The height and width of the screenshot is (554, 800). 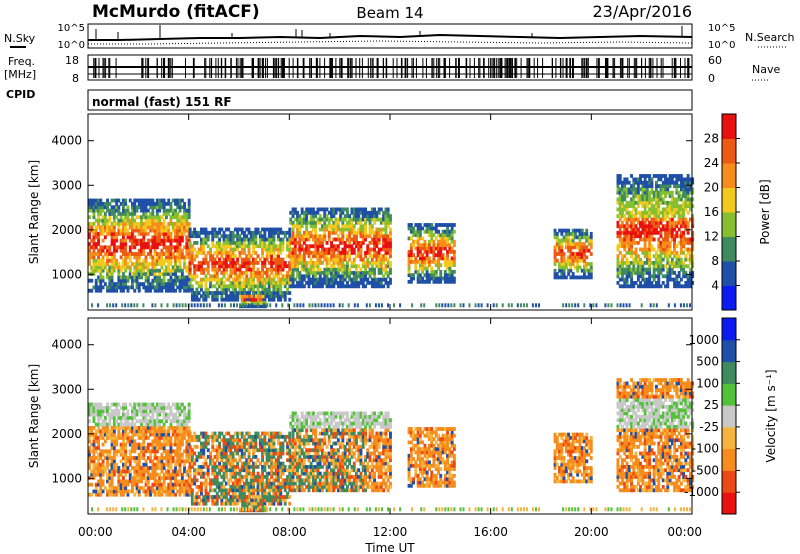 What do you see at coordinates (711, 163) in the screenshot?
I see `colorbar-tick-label: 24` at bounding box center [711, 163].